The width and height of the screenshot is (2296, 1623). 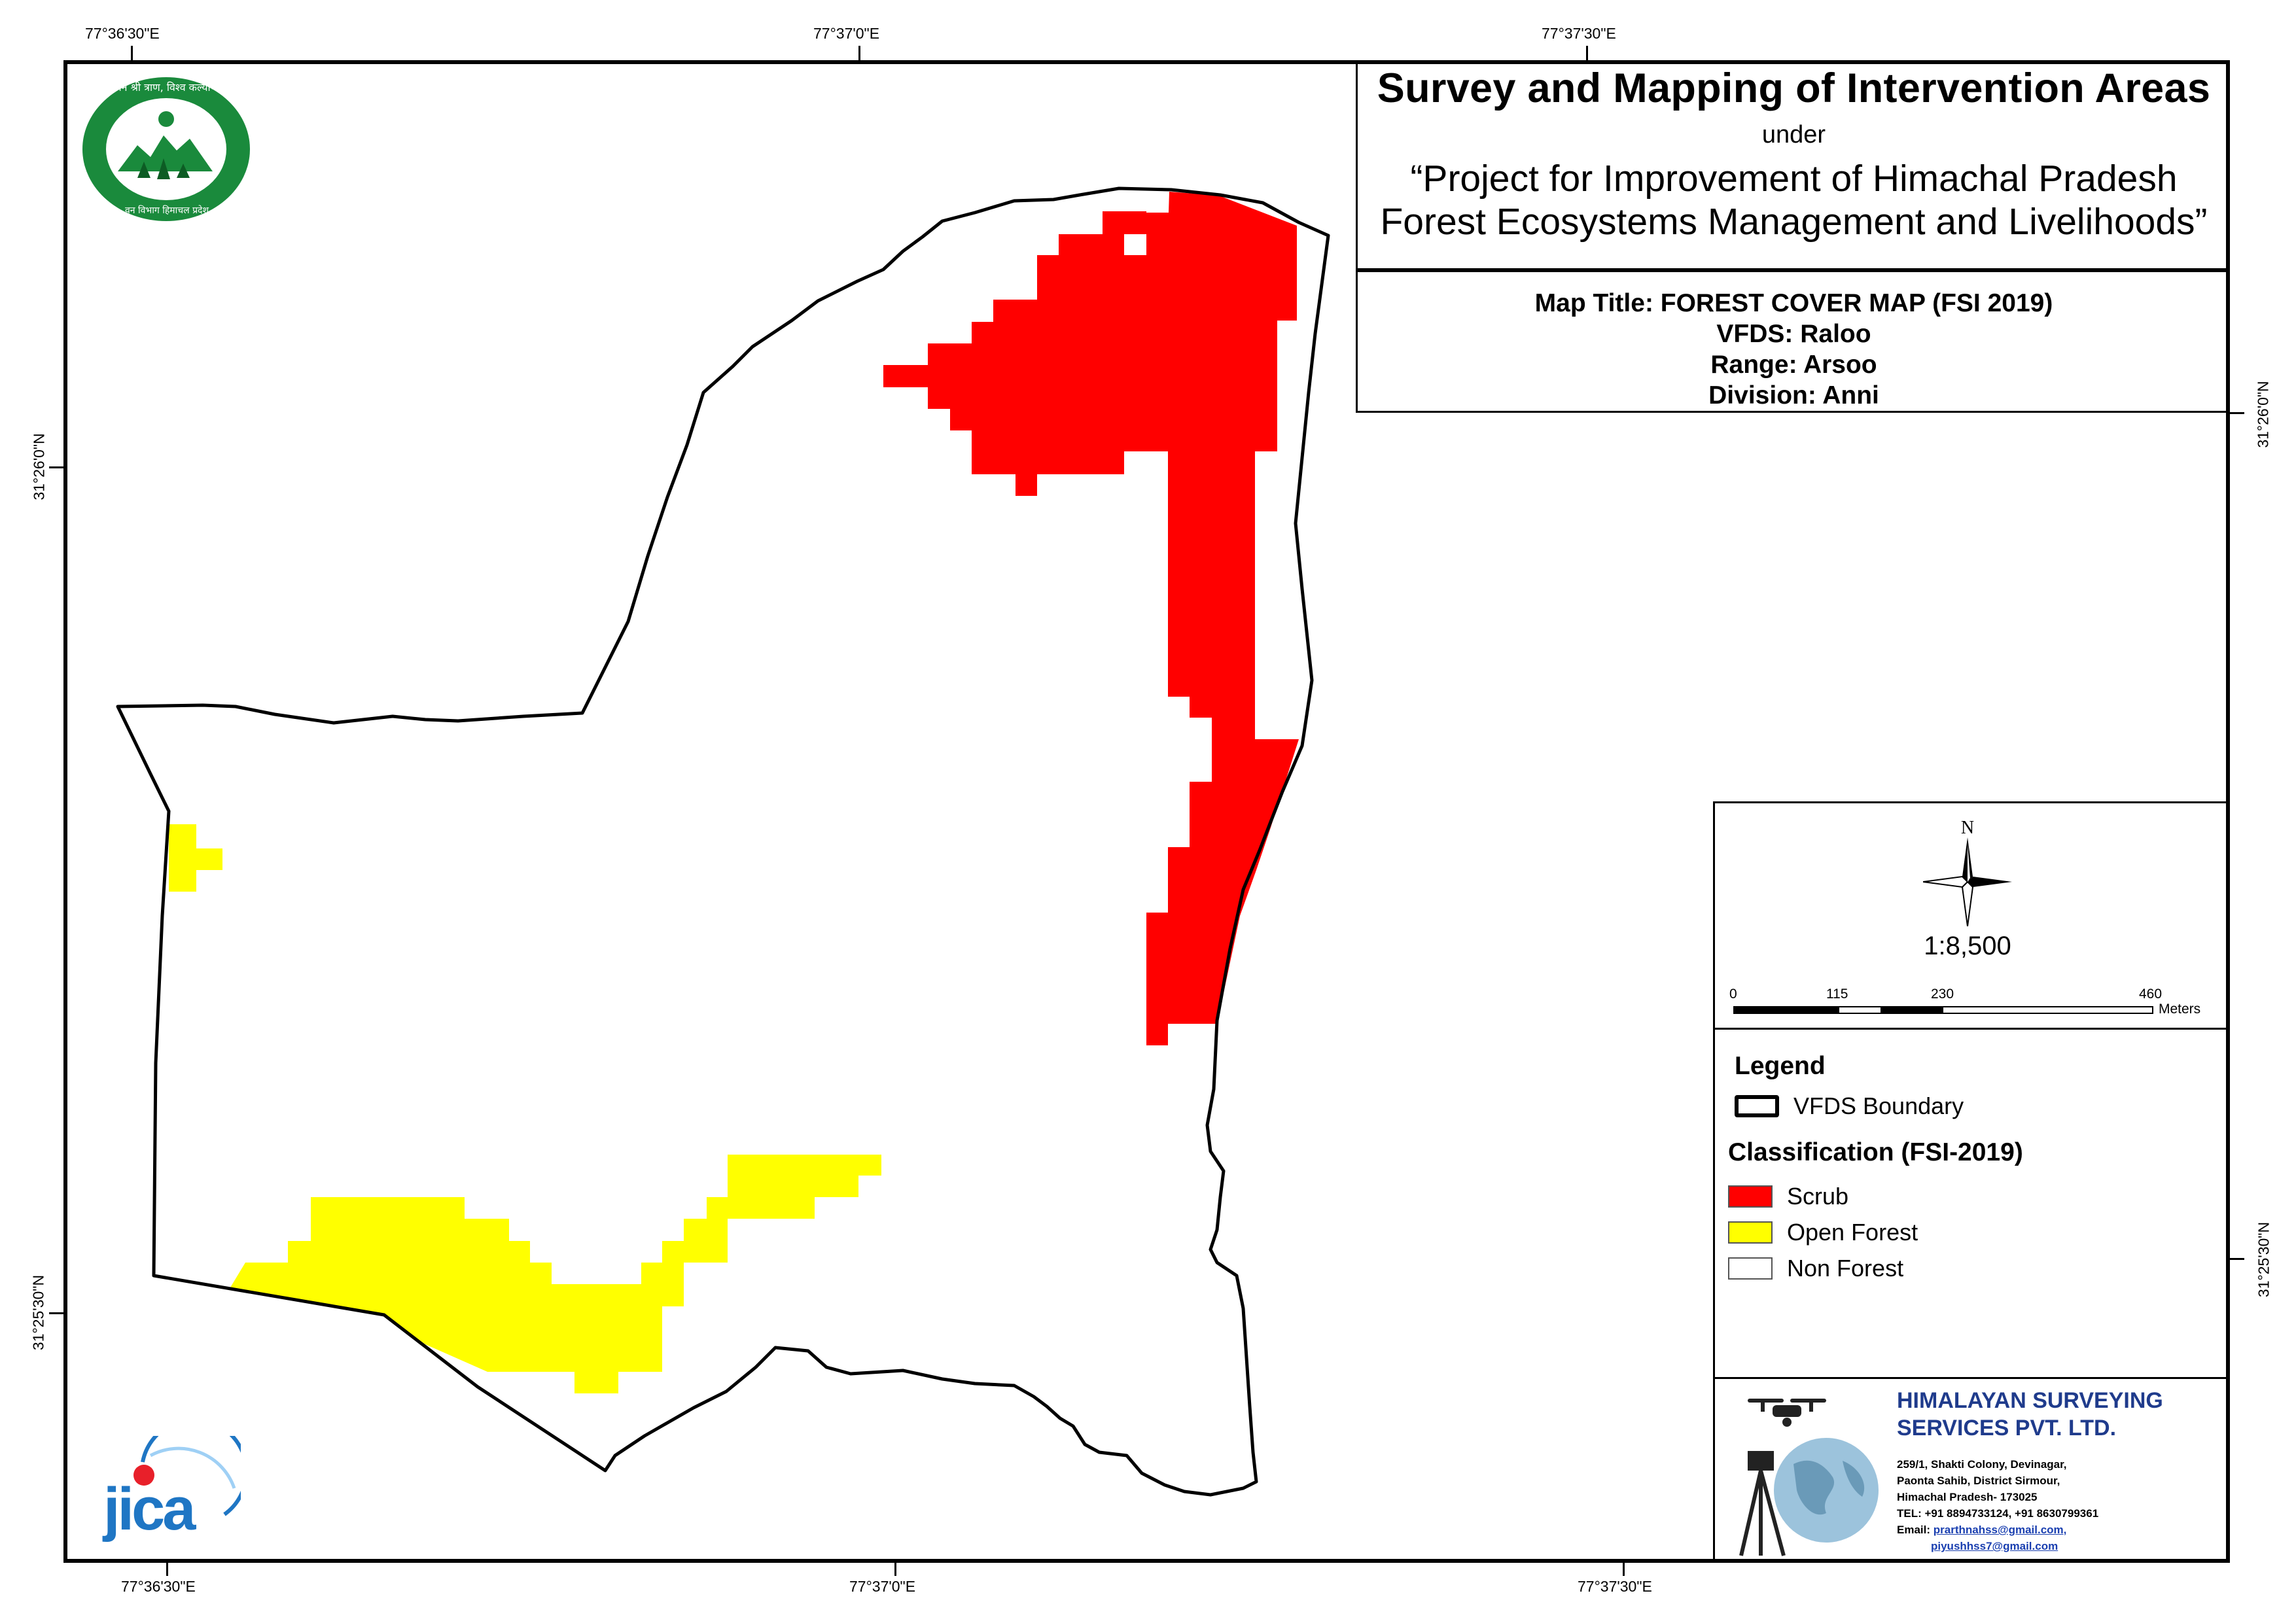 I want to click on title-under: under, so click(x=1793, y=135).